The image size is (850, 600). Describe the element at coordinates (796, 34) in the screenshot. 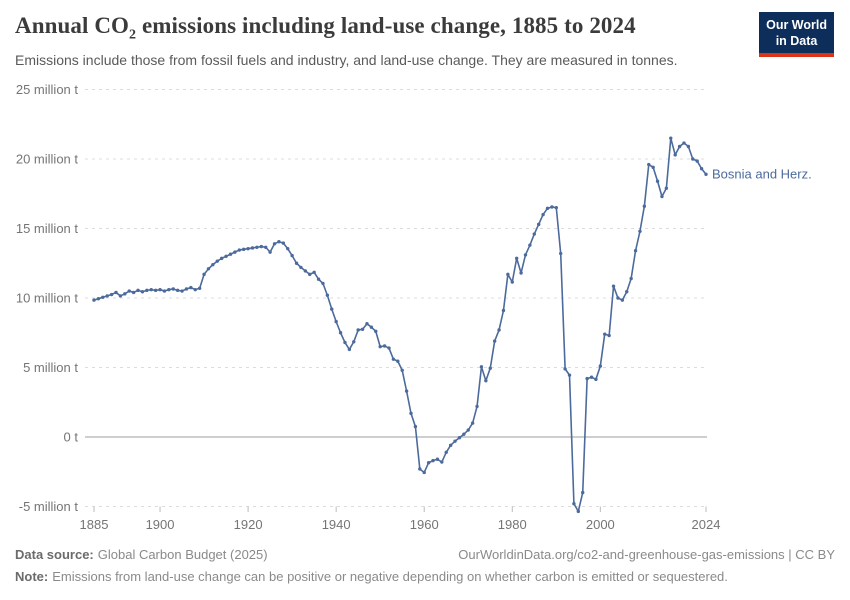

I see `owid-logo: Our World in Data` at that location.